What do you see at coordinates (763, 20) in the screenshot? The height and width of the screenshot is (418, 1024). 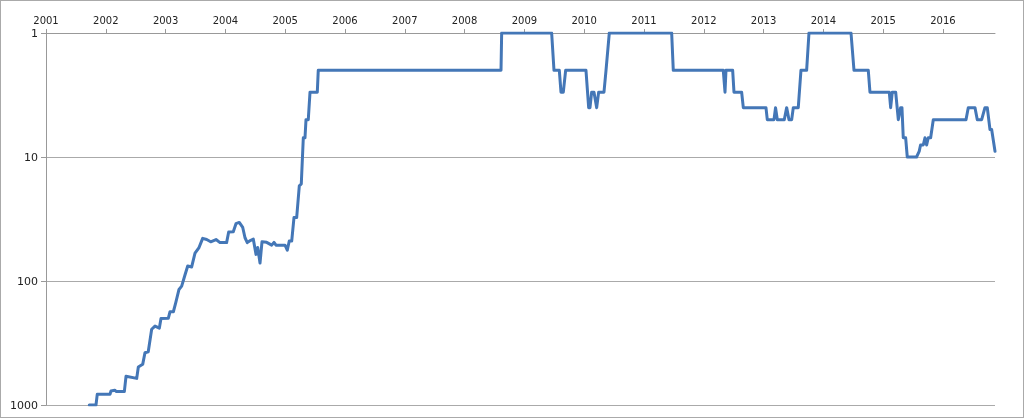 I see `x-tick-label: 2013` at bounding box center [763, 20].